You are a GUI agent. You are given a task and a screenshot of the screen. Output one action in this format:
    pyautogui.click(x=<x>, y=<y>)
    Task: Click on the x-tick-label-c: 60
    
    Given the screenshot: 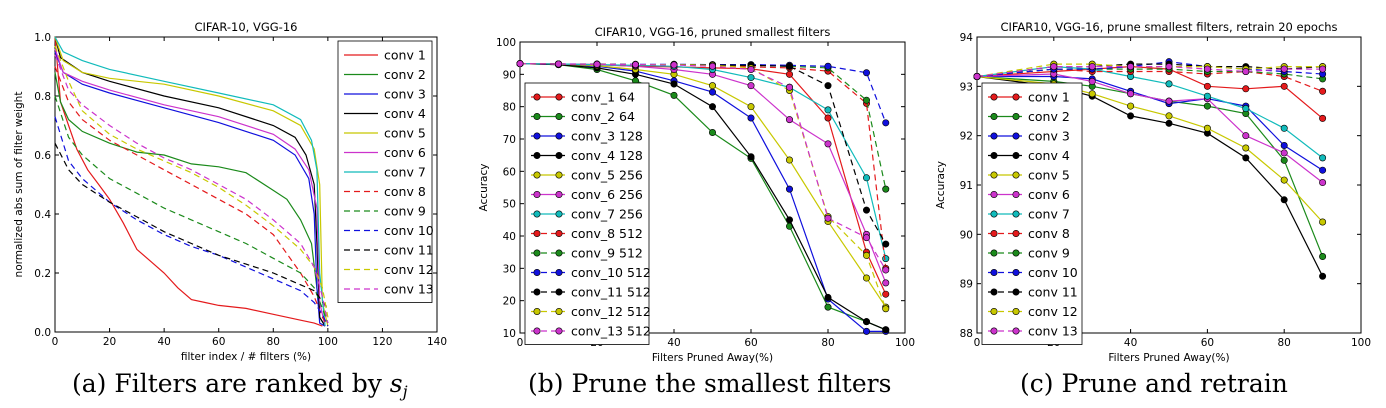 What is the action you would take?
    pyautogui.click(x=1207, y=343)
    